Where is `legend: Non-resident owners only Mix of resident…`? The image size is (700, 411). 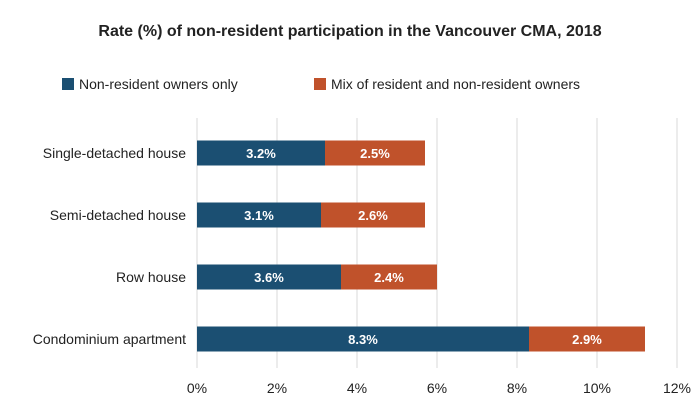
legend: Non-resident owners only Mix of resident… is located at coordinates (321, 84).